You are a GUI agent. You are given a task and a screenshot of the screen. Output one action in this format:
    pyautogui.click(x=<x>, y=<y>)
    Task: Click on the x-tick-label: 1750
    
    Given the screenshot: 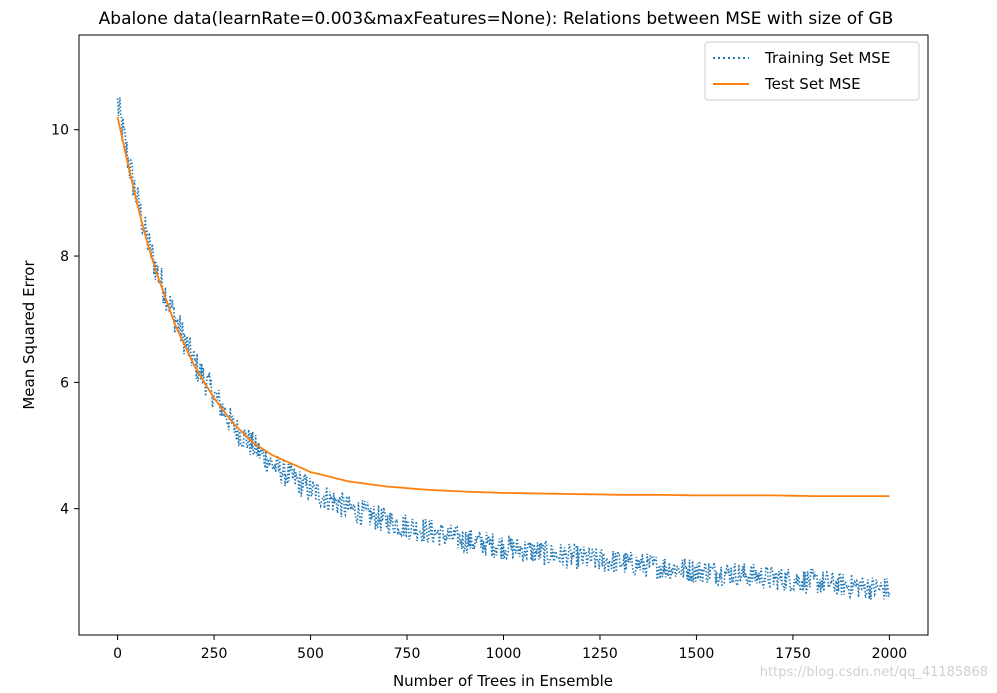 What is the action you would take?
    pyautogui.click(x=793, y=654)
    